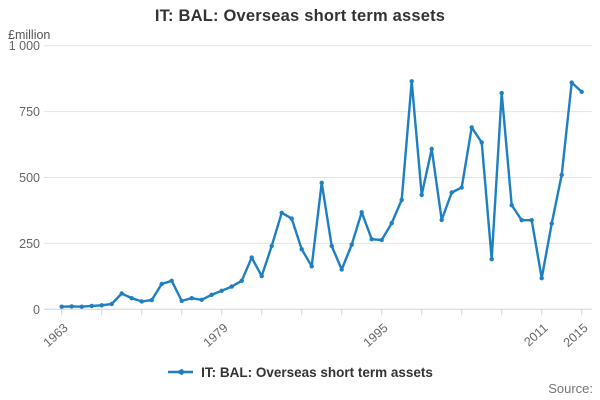 This screenshot has width=600, height=400. I want to click on data-point-2001, so click(441, 220).